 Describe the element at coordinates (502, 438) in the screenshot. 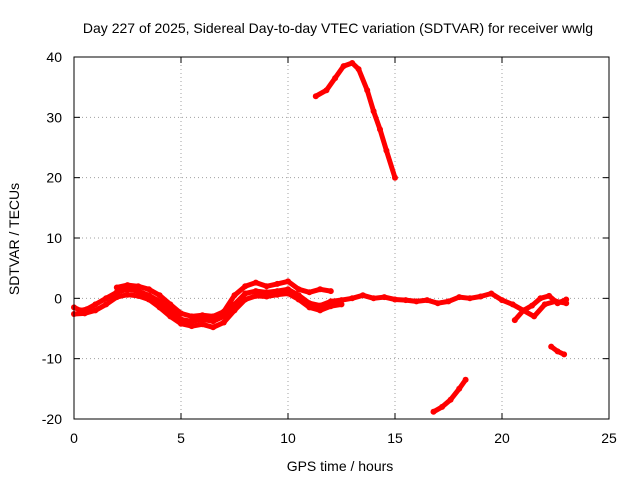

I see `x-tick-label: 20` at that location.